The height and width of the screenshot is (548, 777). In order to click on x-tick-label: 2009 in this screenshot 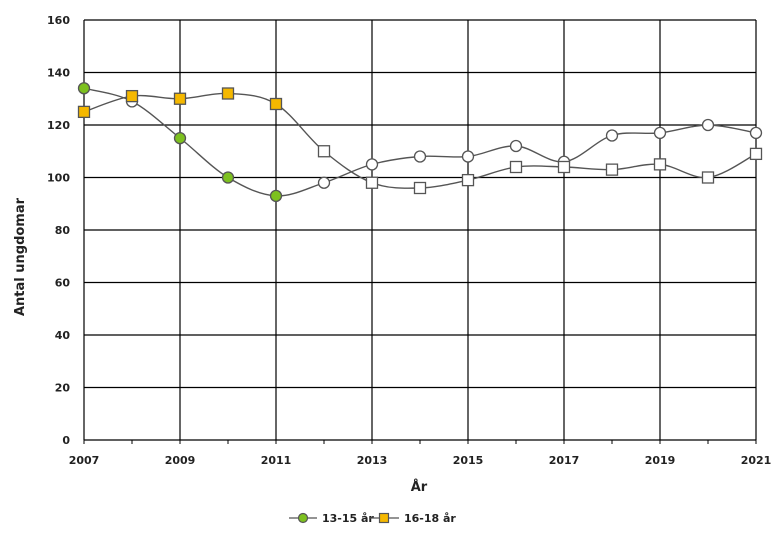, I will do `click(180, 460)`.